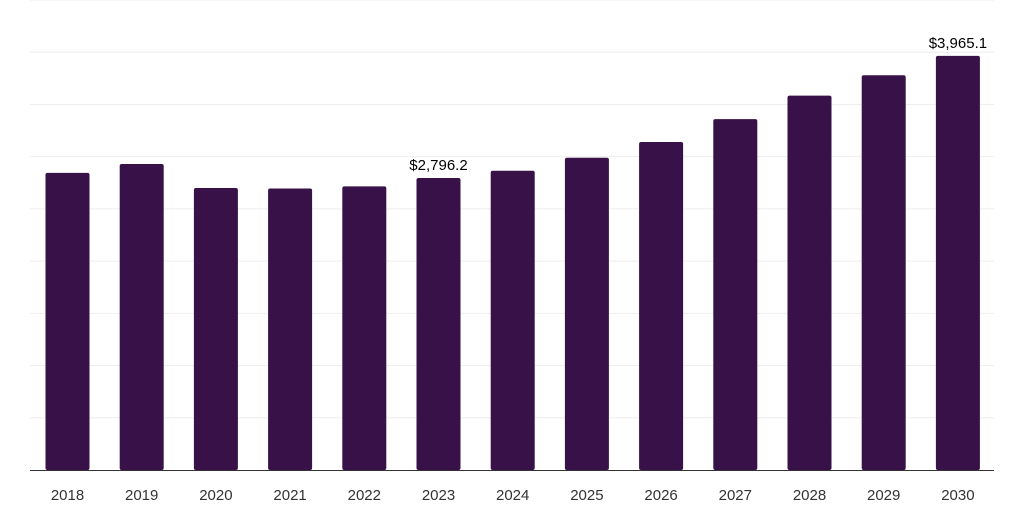 The height and width of the screenshot is (512, 1024). I want to click on bar-2022, so click(364, 328).